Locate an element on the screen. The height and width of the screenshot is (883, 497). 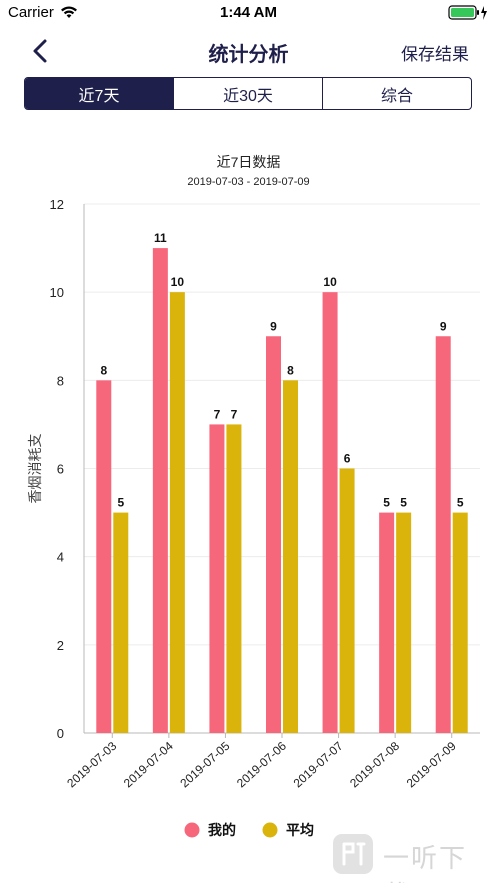
watermark-text: 一听下载 is located at coordinates (425, 863).